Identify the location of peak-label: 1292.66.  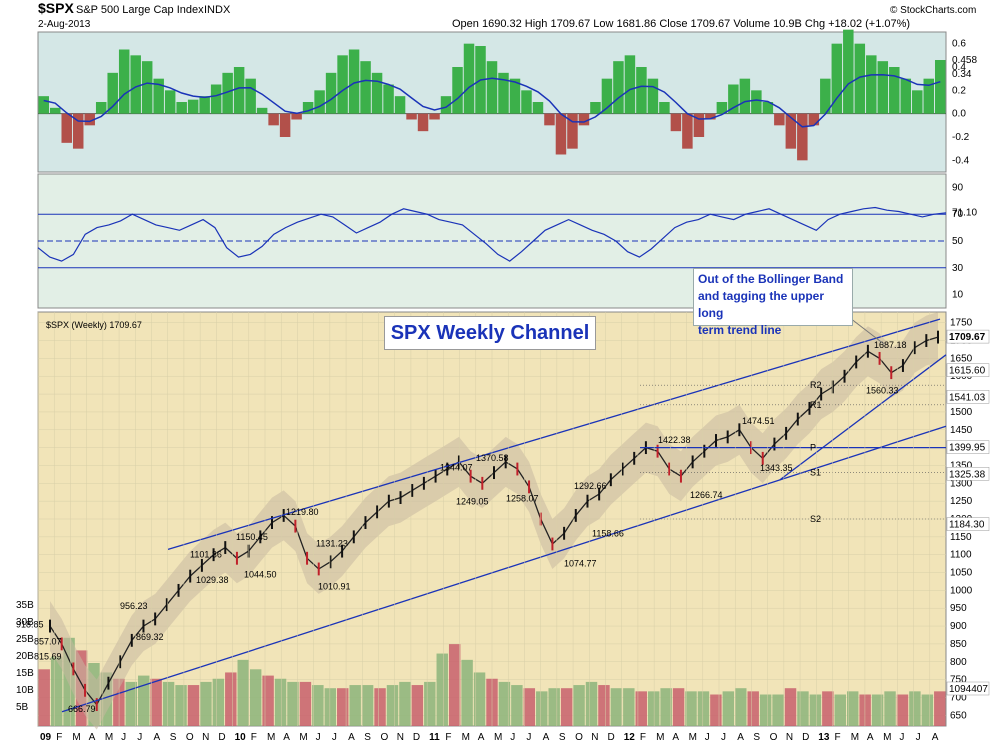
(590, 486).